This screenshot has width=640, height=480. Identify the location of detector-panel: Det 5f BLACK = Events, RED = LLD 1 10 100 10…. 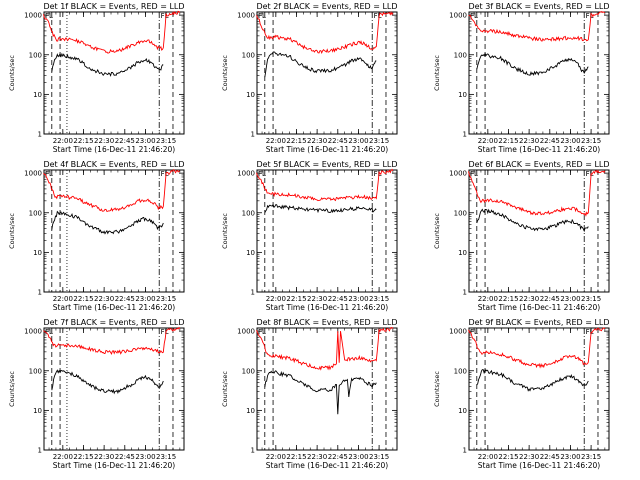
(309, 236).